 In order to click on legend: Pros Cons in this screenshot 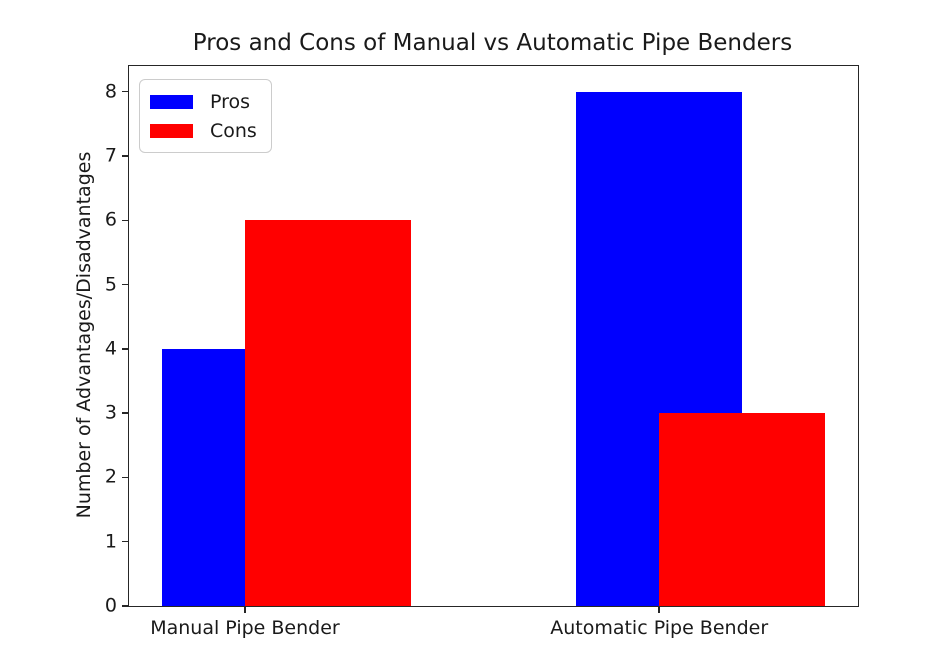, I will do `click(205, 116)`.